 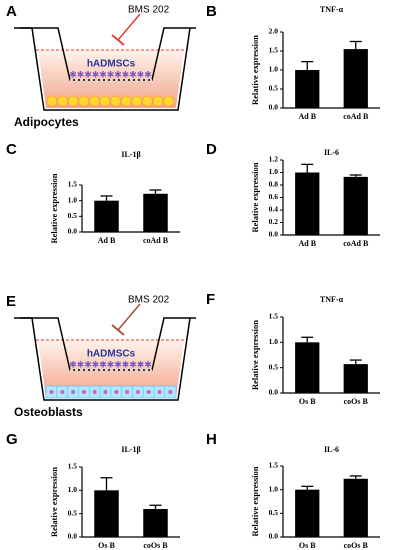 What do you see at coordinates (356, 243) in the screenshot?
I see `x-tick-label: coAd B` at bounding box center [356, 243].